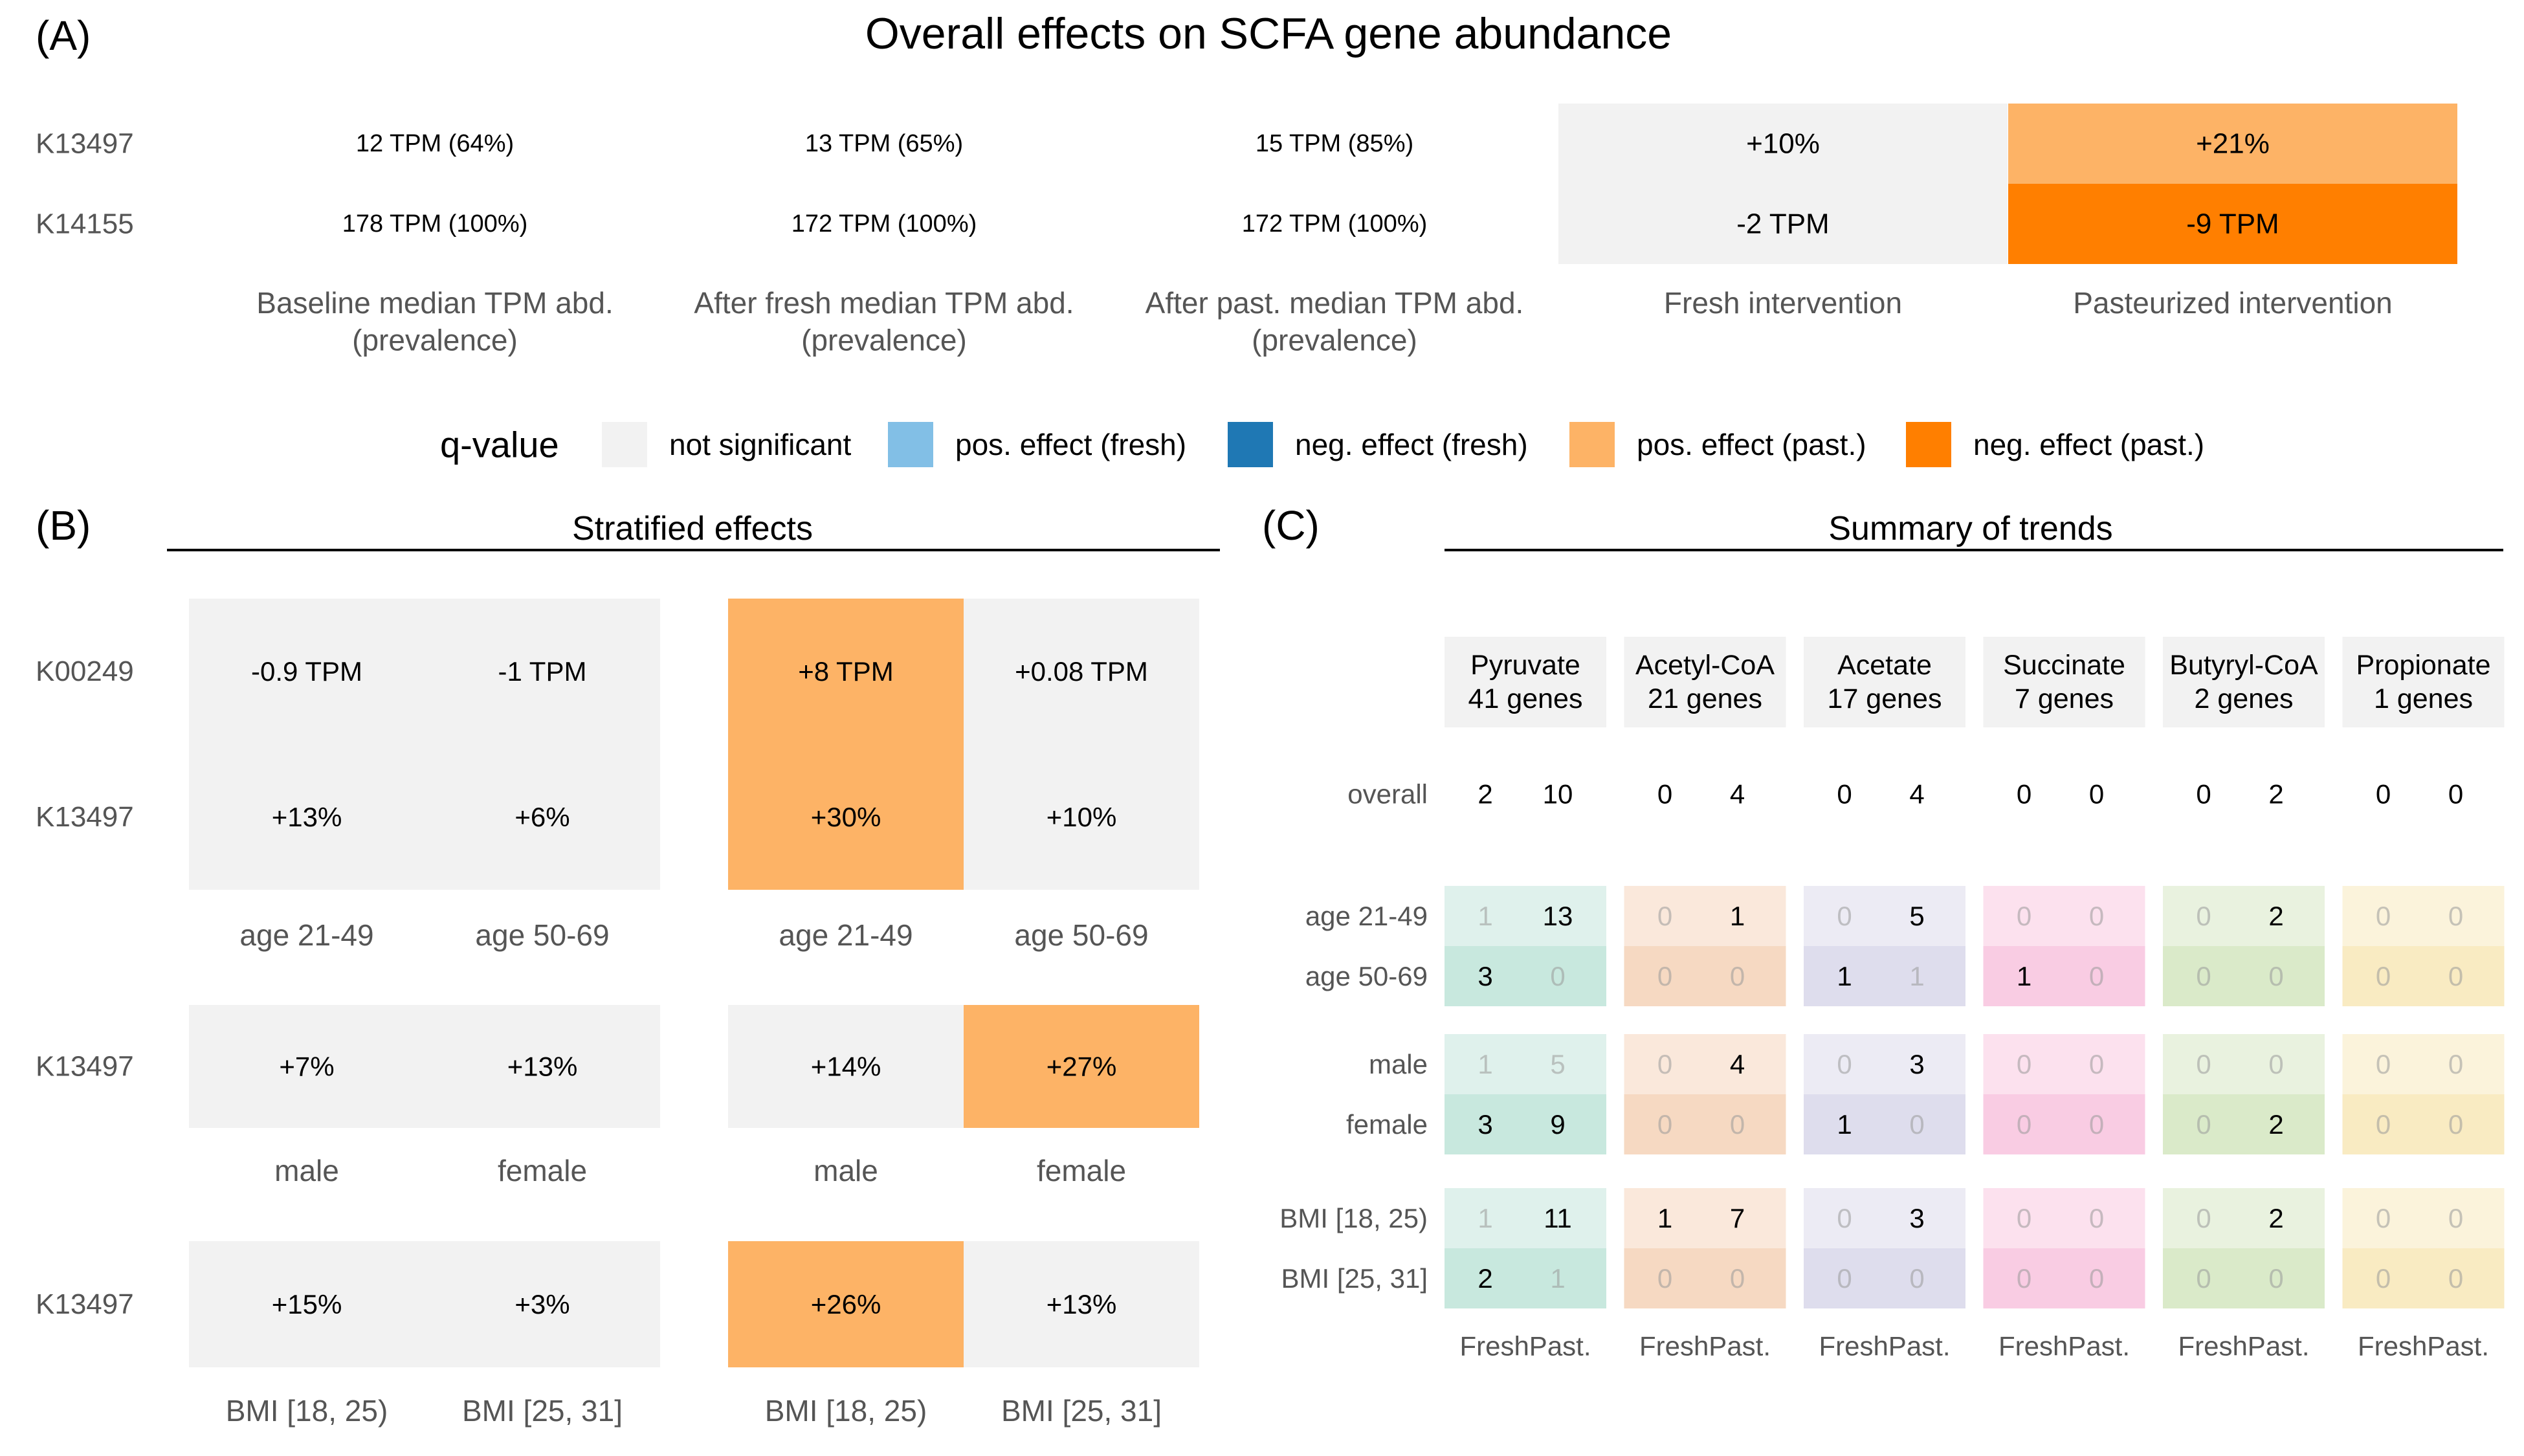 This screenshot has height=1456, width=2524. What do you see at coordinates (884, 143) in the screenshot?
I see `panel-a-cell-value: 13 TPM (65%)` at bounding box center [884, 143].